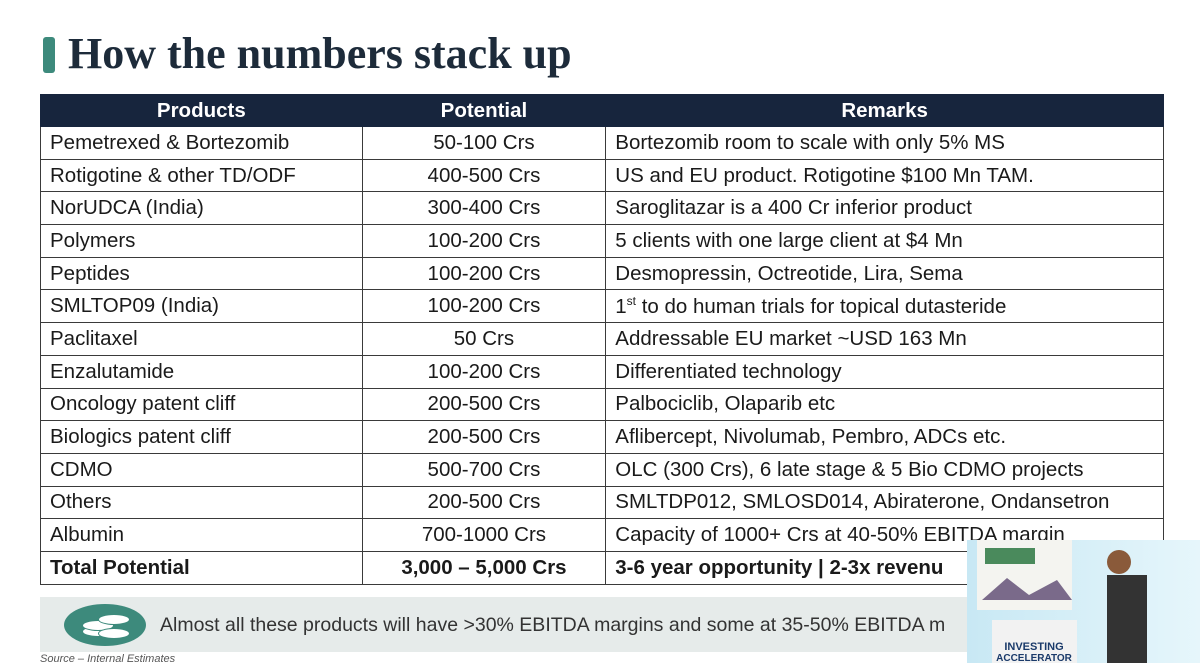 The image size is (1200, 665). Describe the element at coordinates (201, 535) in the screenshot. I see `cell: Albumin` at that location.